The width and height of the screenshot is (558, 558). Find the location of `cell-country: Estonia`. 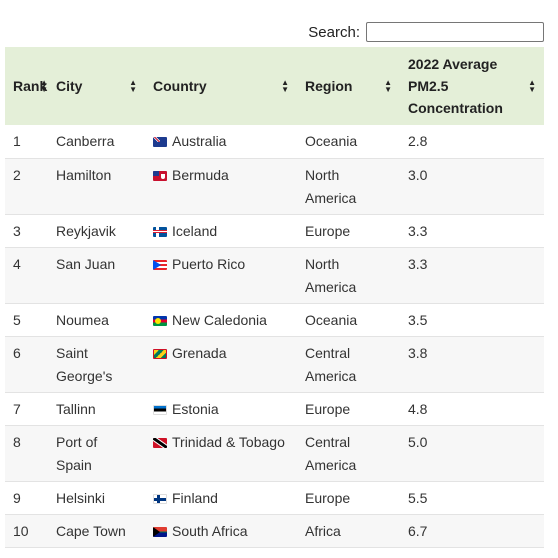

cell-country: Estonia is located at coordinates (221, 409).